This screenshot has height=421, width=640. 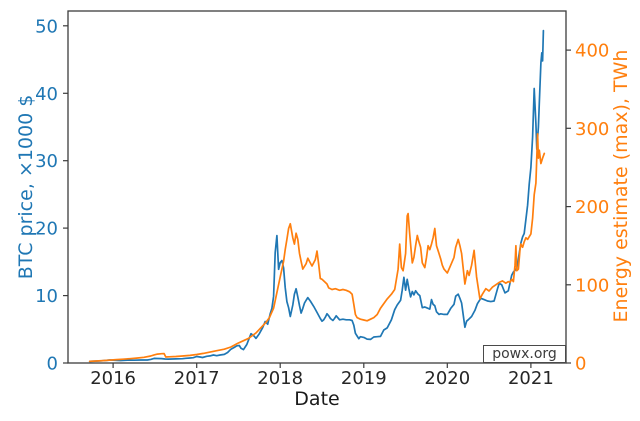 I want to click on x-tick-label: 2018, so click(x=280, y=378).